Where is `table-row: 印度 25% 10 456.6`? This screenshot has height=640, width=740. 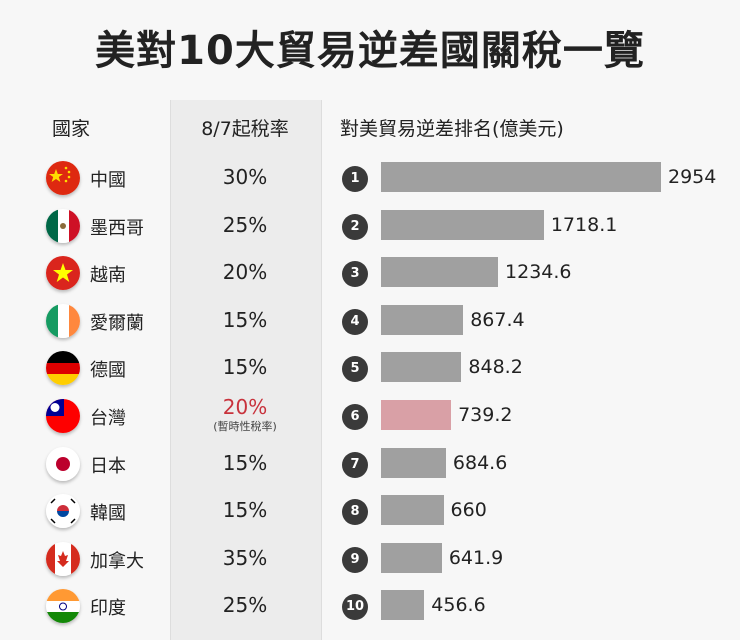 table-row: 印度 25% 10 456.6 is located at coordinates (370, 606).